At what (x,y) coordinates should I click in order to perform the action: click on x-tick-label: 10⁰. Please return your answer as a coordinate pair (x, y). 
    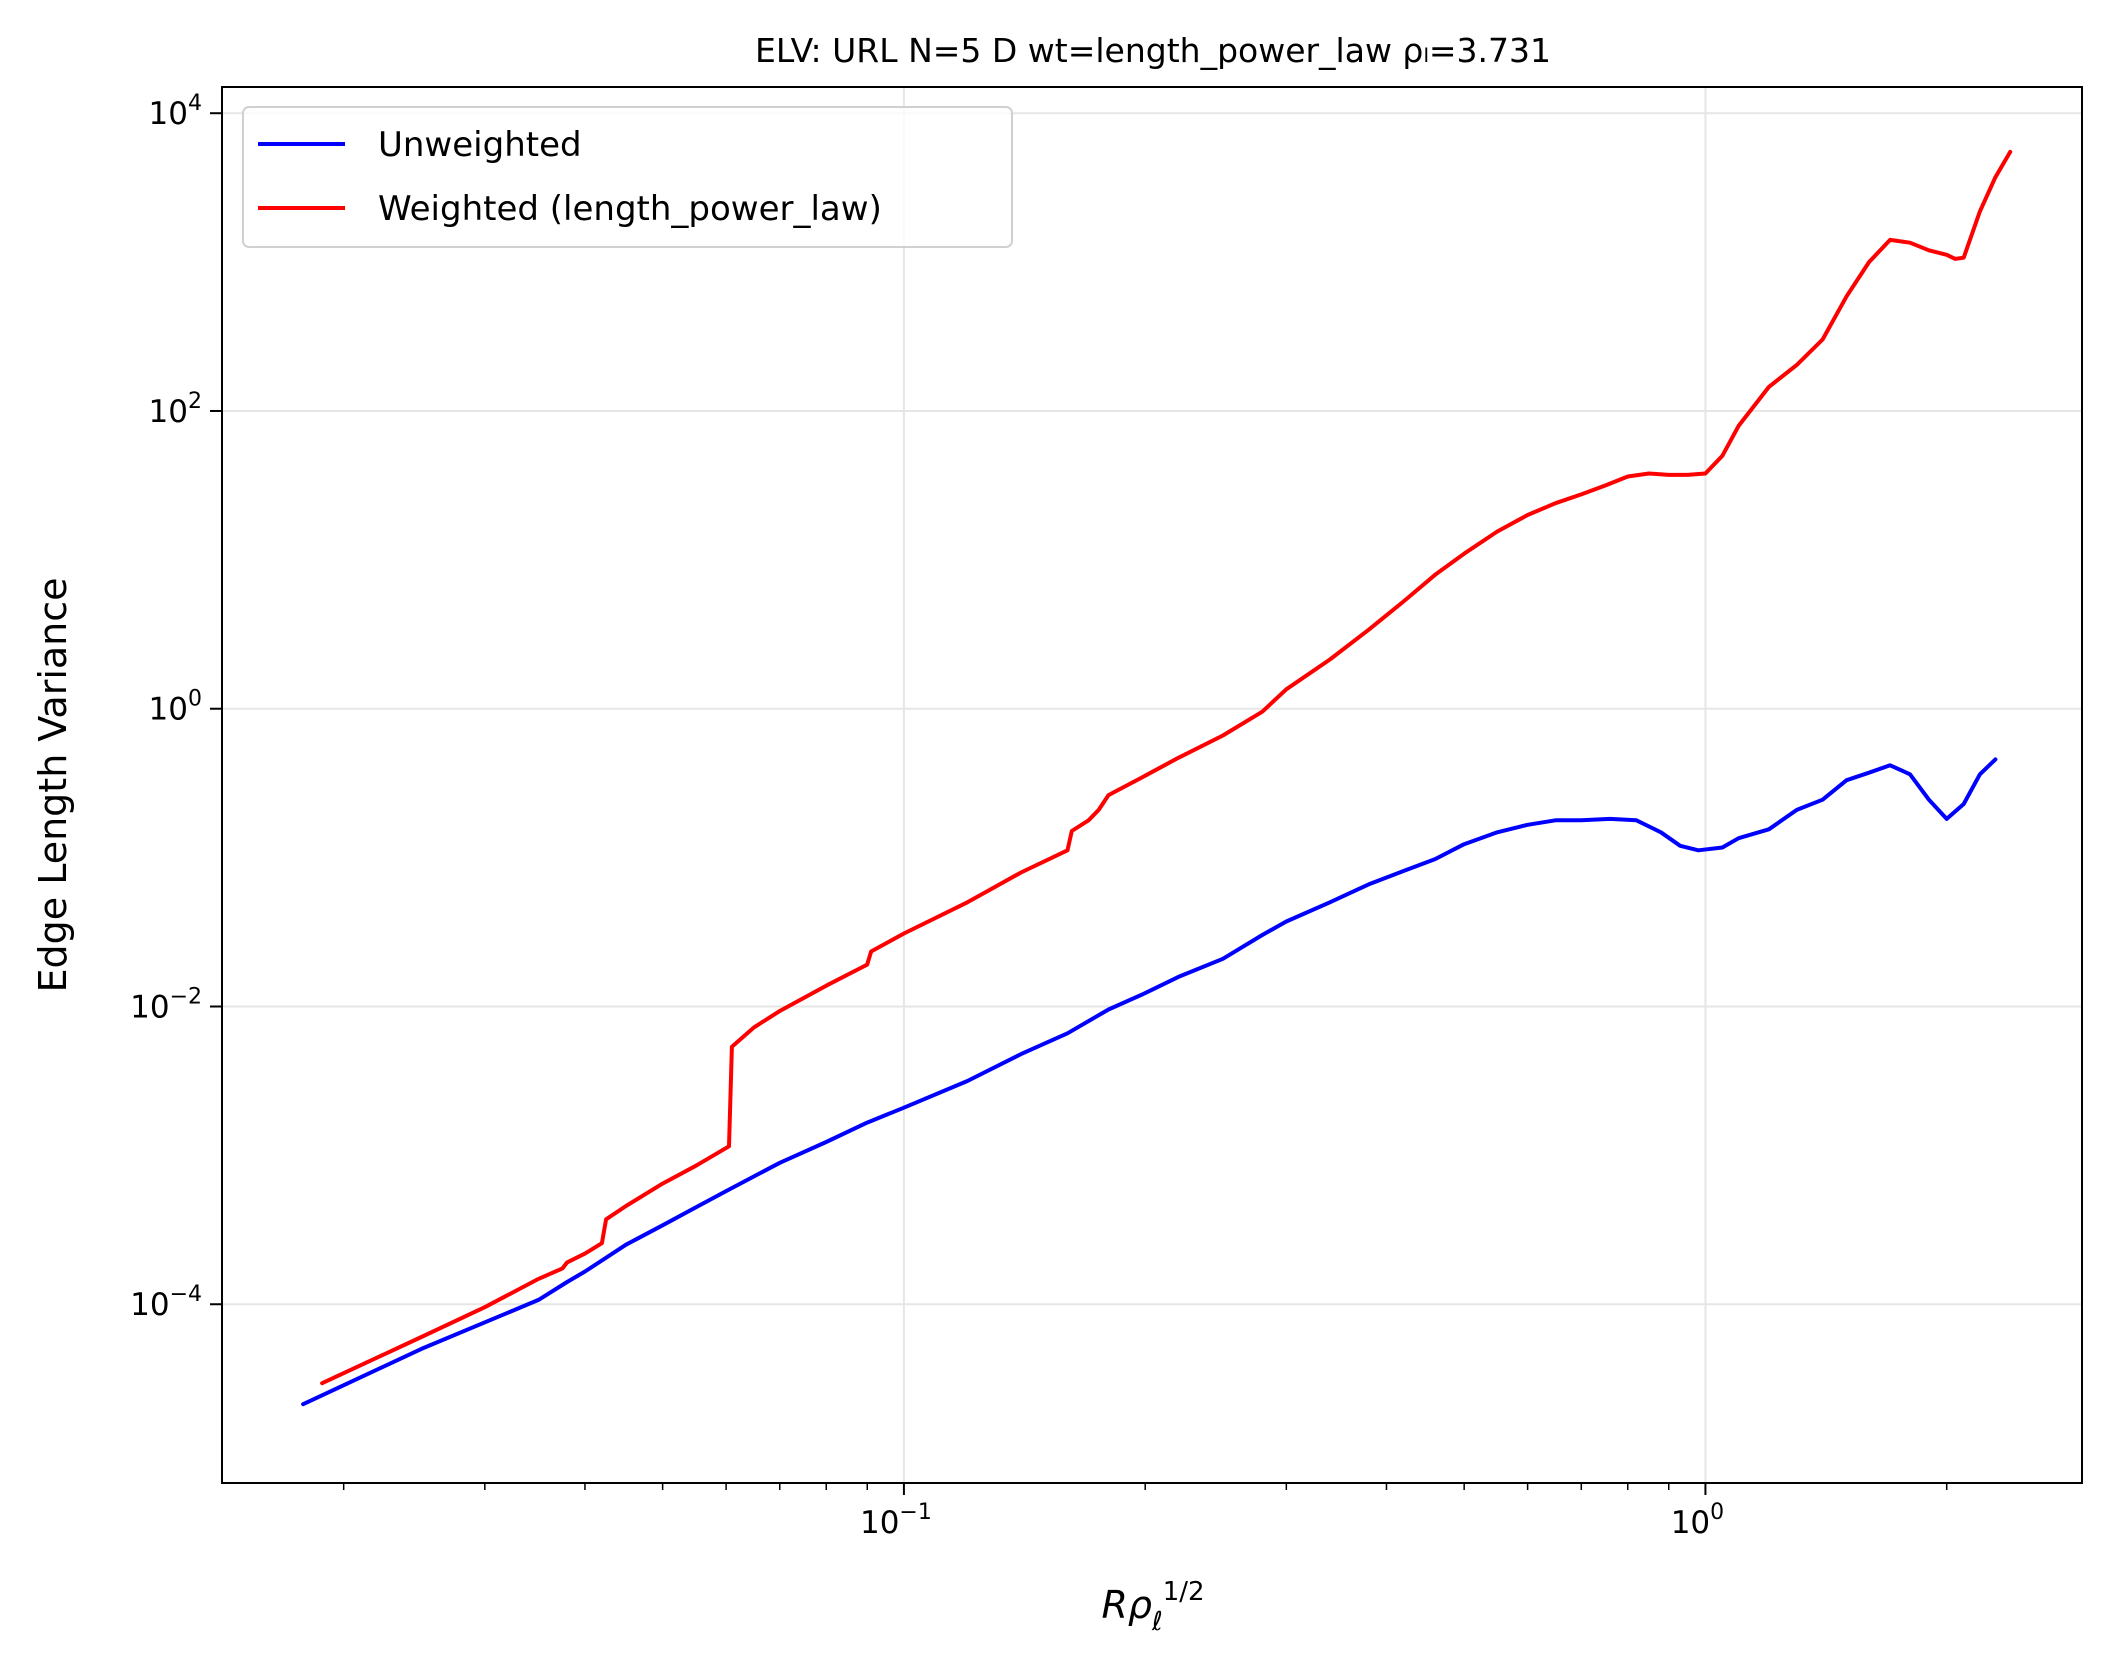
    Looking at the image, I should click on (1697, 1520).